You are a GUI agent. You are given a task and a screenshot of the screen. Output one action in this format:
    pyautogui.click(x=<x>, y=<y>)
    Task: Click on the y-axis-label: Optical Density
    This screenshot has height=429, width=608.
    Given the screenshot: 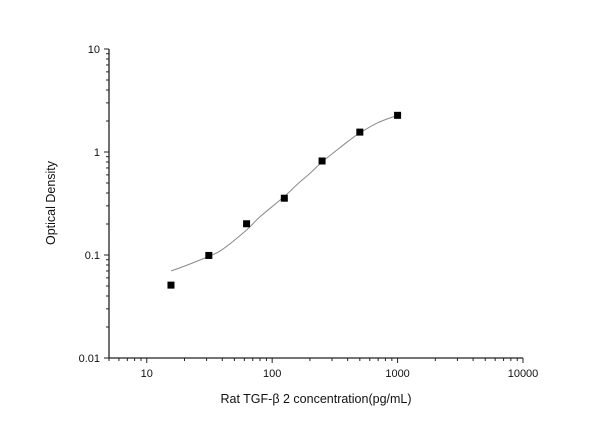 What is the action you would take?
    pyautogui.click(x=51, y=202)
    